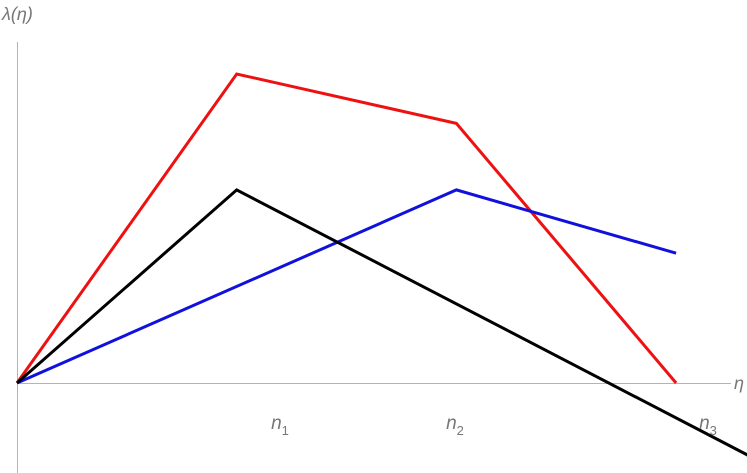 The image size is (747, 473). I want to click on tick-labels: n1 n2 n3, so click(494, 425).